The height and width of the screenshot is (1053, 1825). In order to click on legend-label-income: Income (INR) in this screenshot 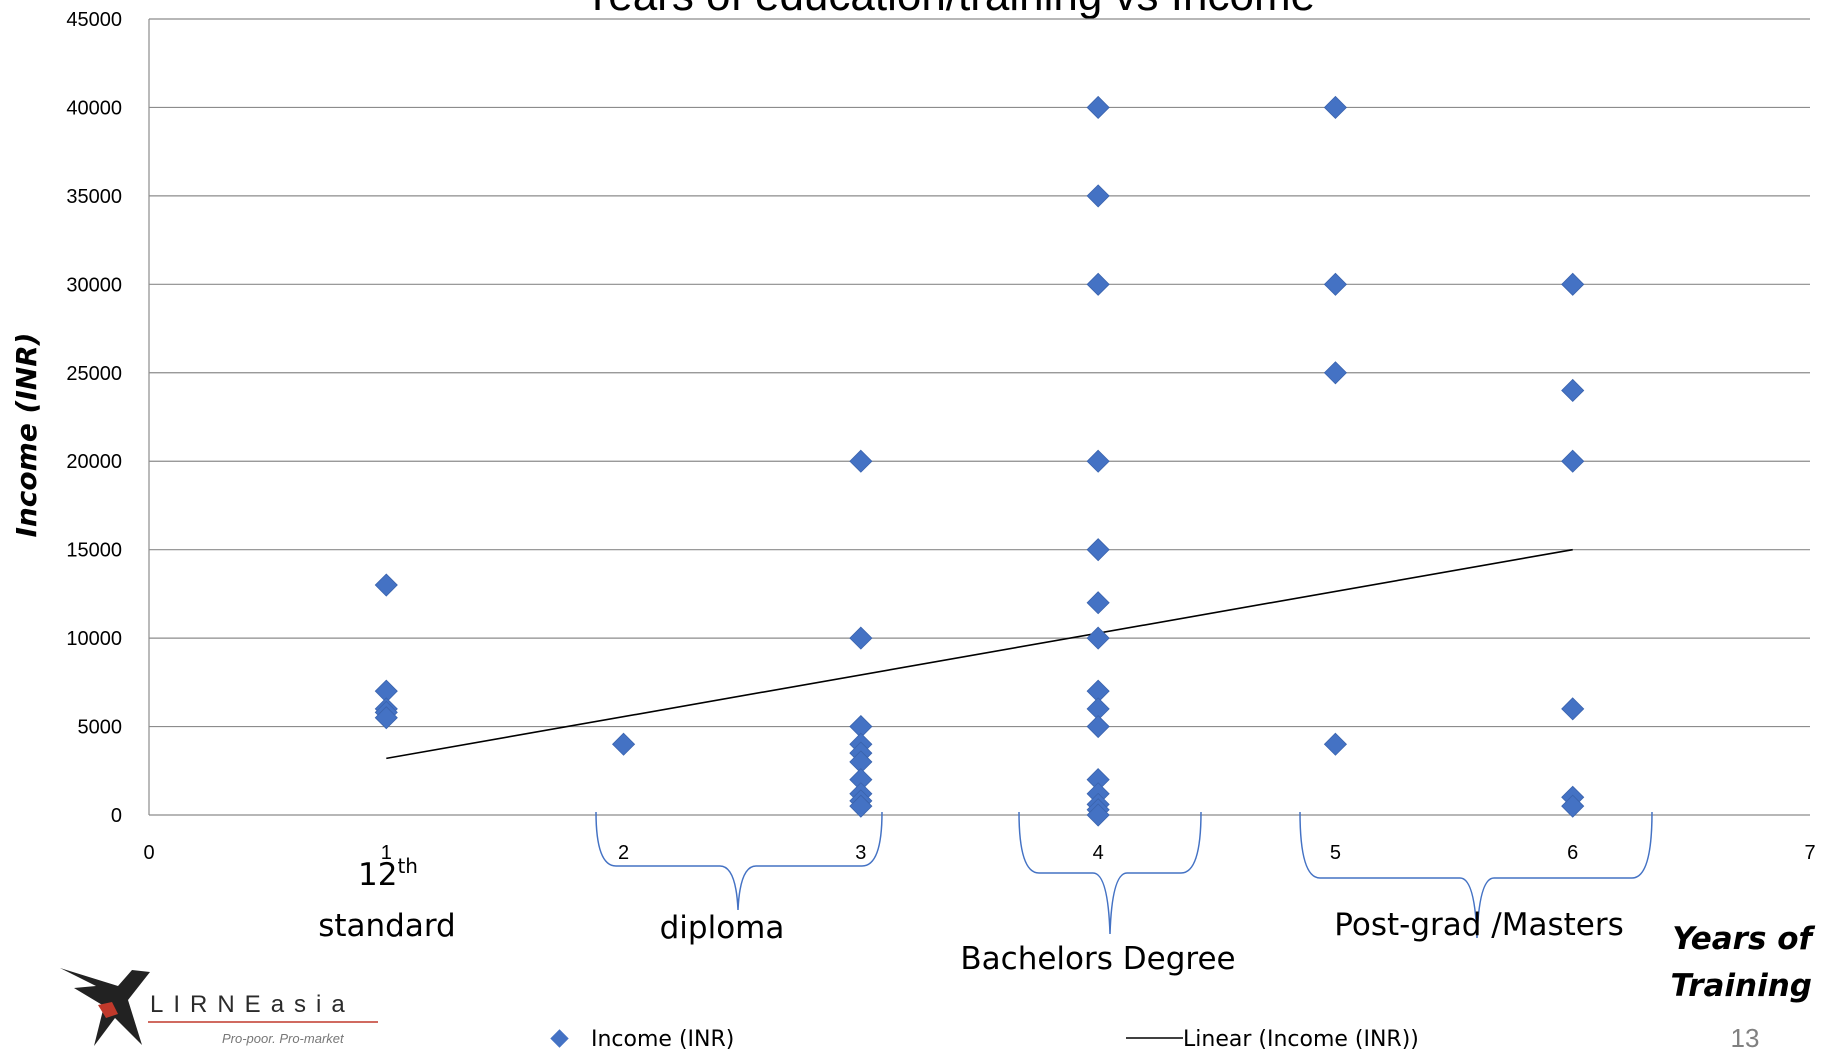, I will do `click(662, 1039)`.